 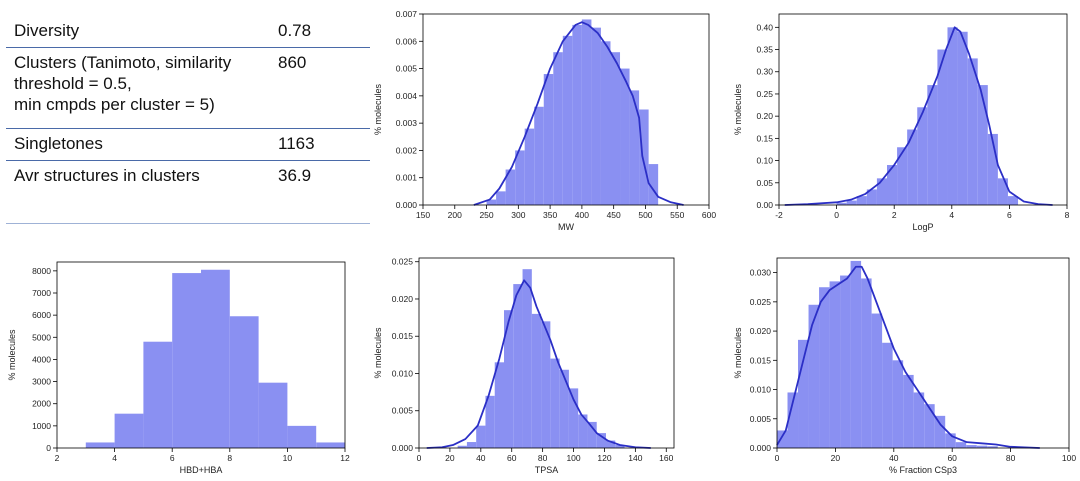 I want to click on x-tick-label: 6, so click(x=172, y=458).